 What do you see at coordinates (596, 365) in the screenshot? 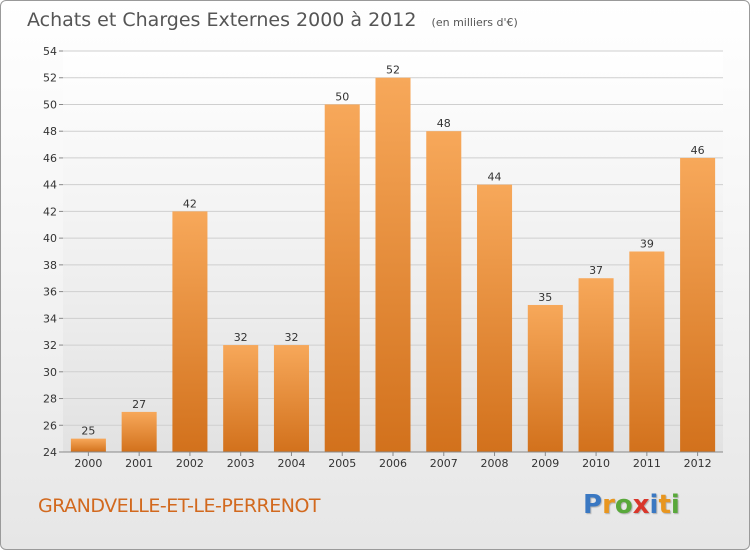
I see `bar-2010` at bounding box center [596, 365].